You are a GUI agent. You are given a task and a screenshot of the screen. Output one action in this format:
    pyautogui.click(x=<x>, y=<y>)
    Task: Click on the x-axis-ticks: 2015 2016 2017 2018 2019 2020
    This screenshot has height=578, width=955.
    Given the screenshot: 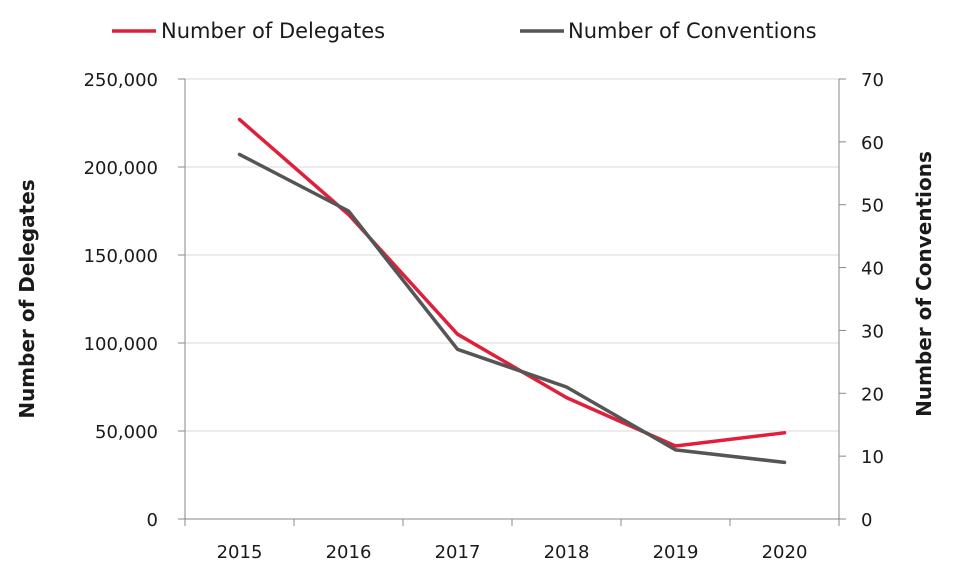 What is the action you would take?
    pyautogui.click(x=512, y=541)
    